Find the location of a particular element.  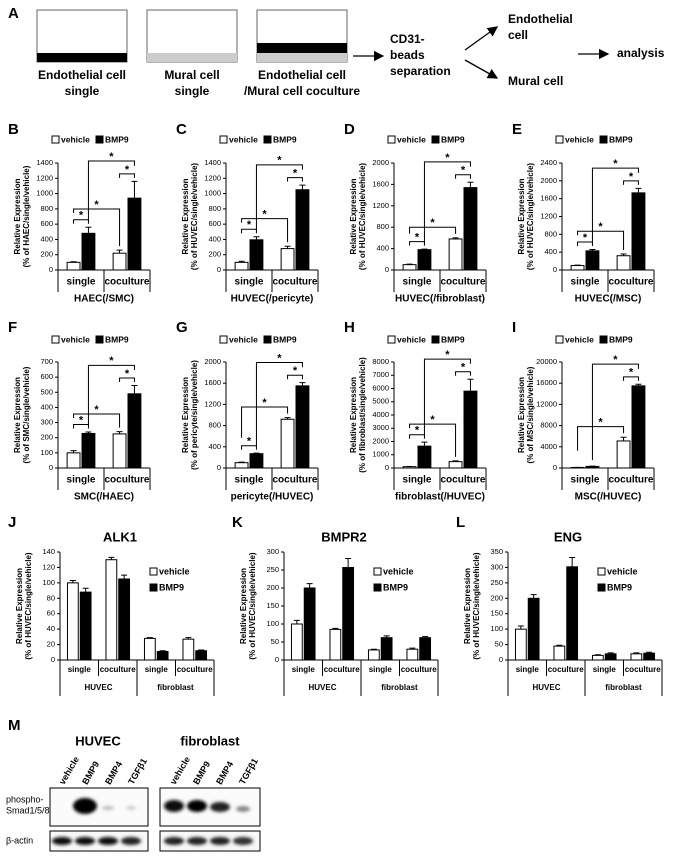

y-tick-label: 80 is located at coordinates (51, 597).